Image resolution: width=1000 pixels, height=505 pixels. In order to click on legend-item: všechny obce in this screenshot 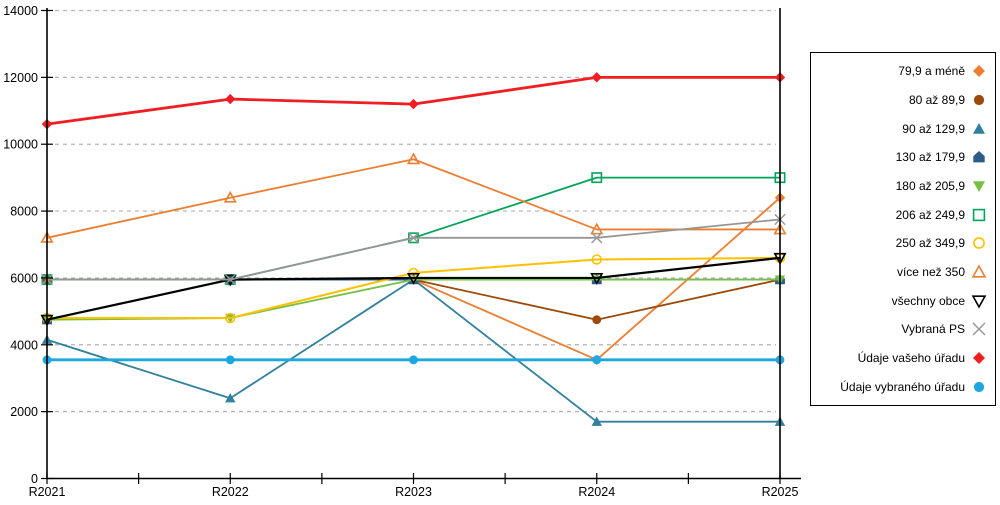, I will do `click(901, 300)`.